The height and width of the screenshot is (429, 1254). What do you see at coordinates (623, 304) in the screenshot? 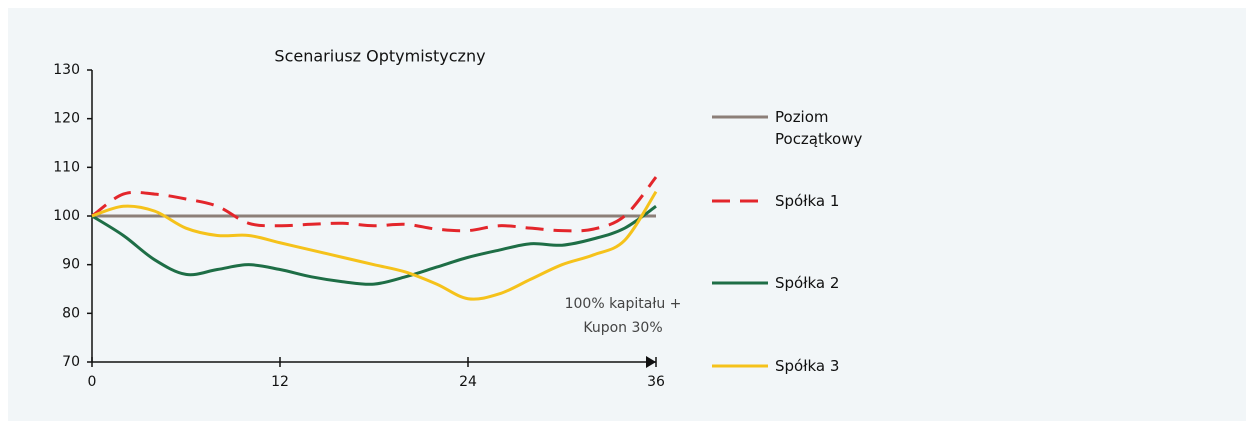
I see `annotation: 100% kapitału +` at bounding box center [623, 304].